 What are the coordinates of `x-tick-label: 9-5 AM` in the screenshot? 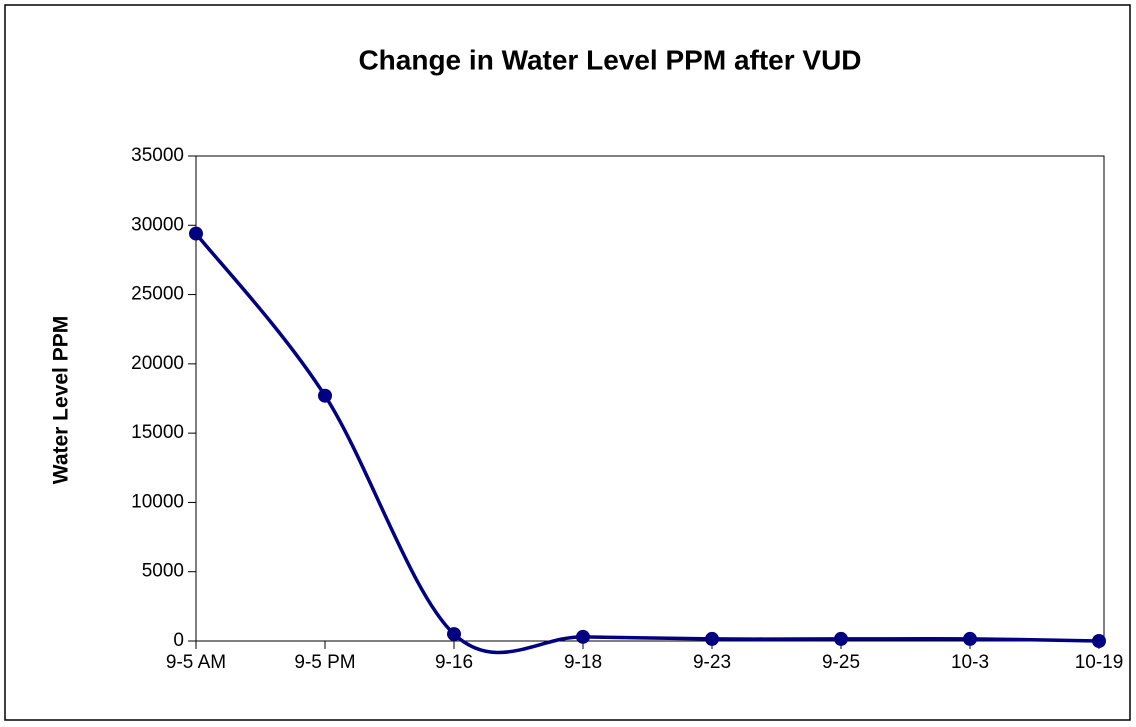 It's located at (196, 662).